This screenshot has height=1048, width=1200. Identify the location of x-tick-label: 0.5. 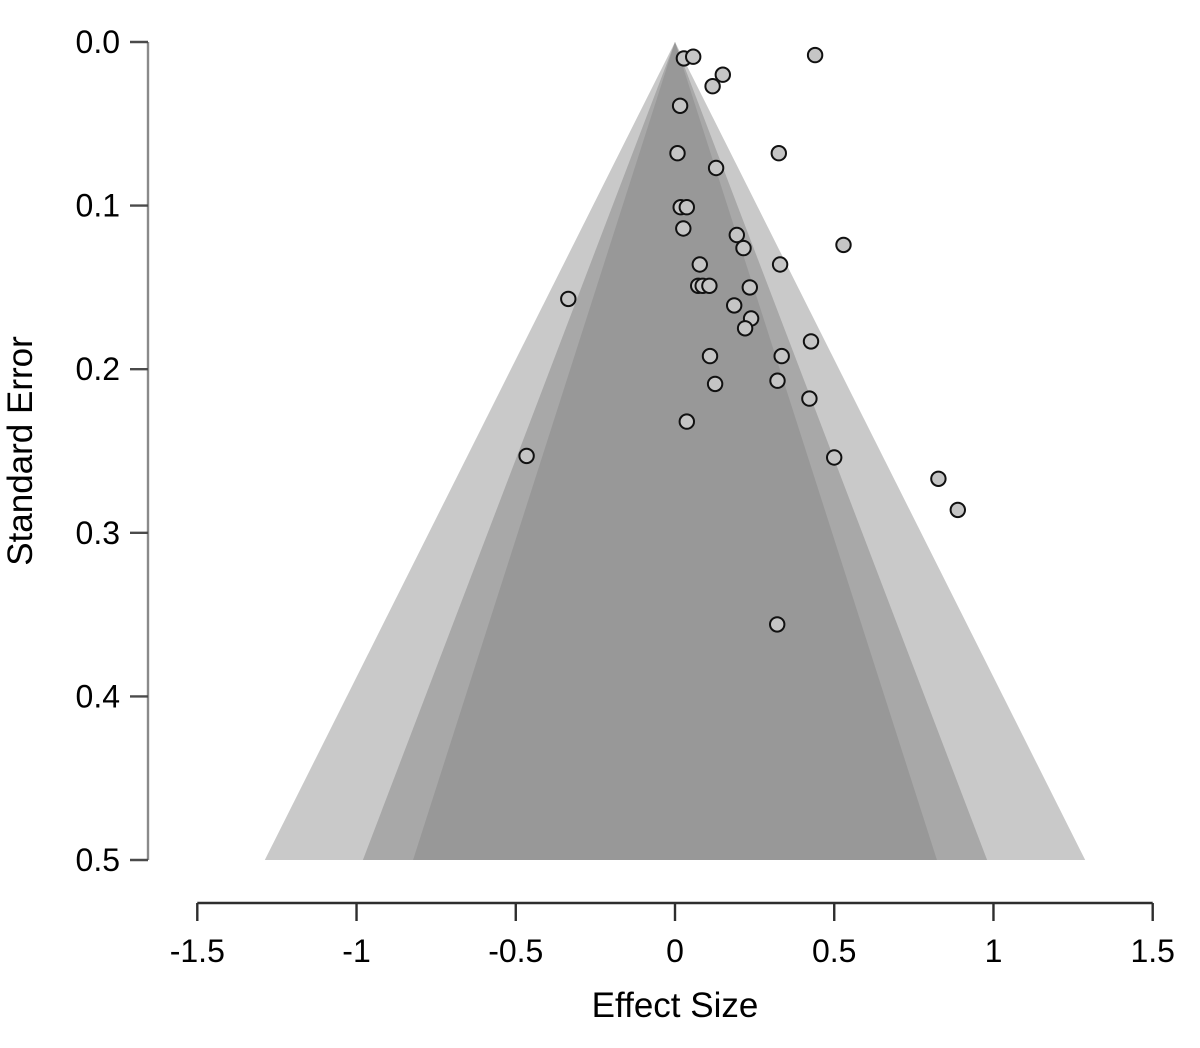
(834, 951).